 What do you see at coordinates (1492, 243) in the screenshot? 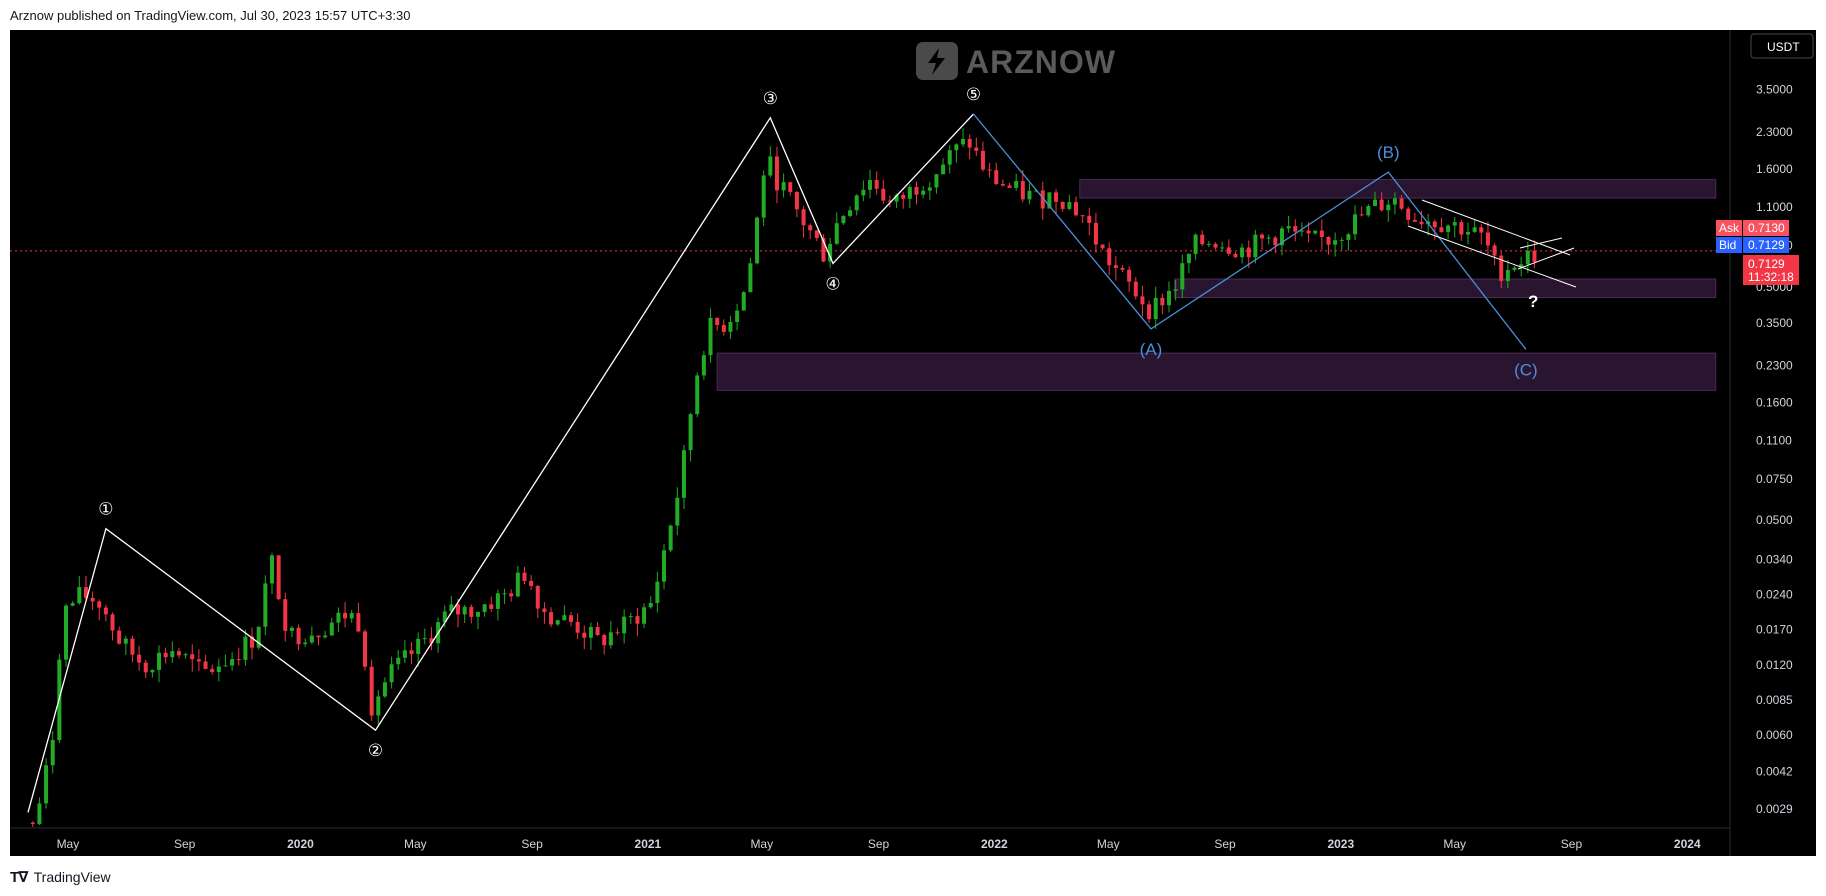
I see `descending-channel` at bounding box center [1492, 243].